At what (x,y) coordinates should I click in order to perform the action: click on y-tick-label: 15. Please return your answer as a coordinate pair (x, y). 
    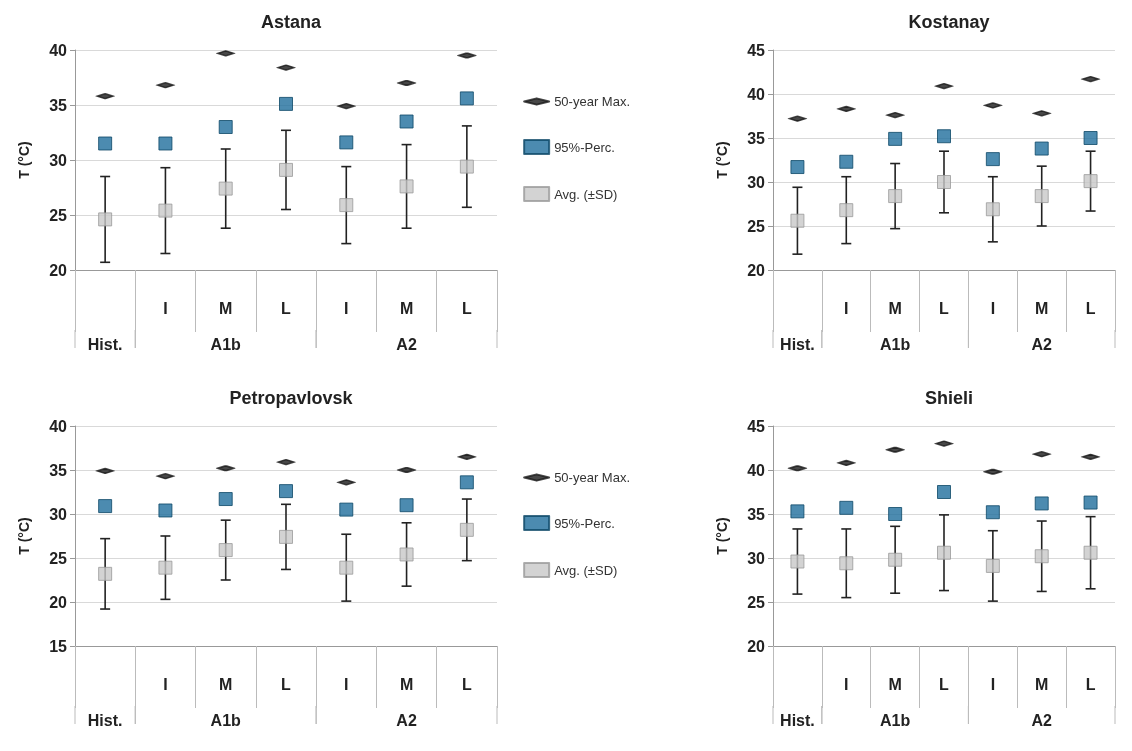
    Looking at the image, I should click on (58, 646).